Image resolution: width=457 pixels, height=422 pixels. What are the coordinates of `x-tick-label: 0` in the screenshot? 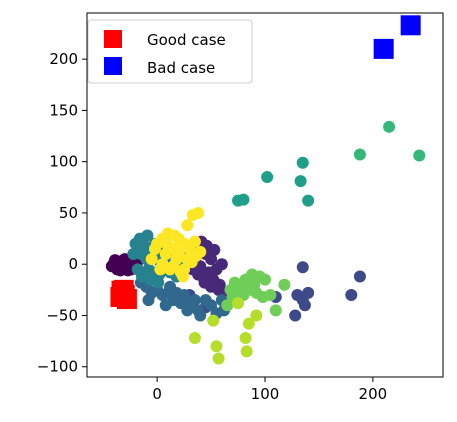 It's located at (157, 394).